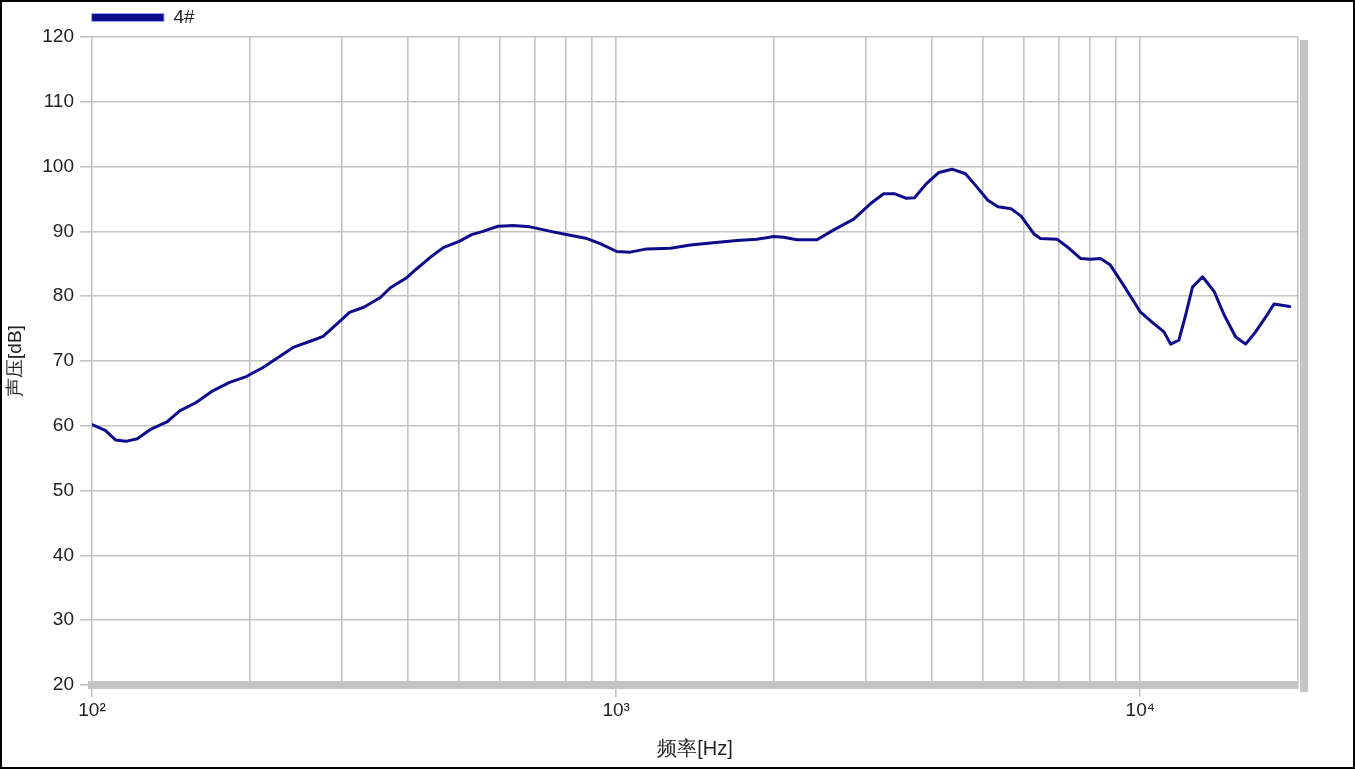 Image resolution: width=1355 pixels, height=769 pixels. What do you see at coordinates (1140, 709) in the screenshot?
I see `x-tick-label: 10⁴` at bounding box center [1140, 709].